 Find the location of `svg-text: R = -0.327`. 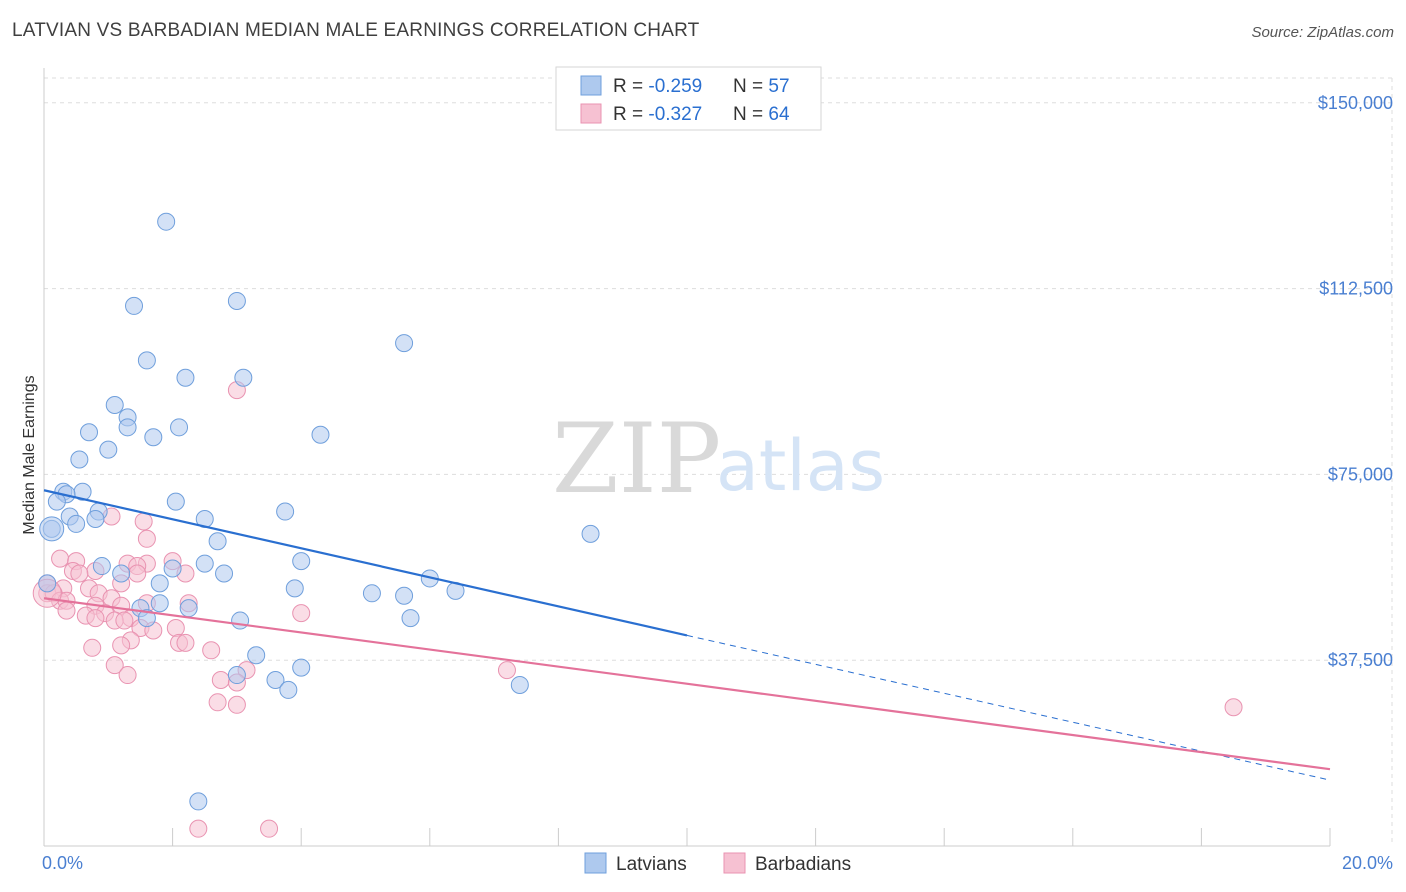

svg-text: R = -0.327 is located at coordinates (657, 114).